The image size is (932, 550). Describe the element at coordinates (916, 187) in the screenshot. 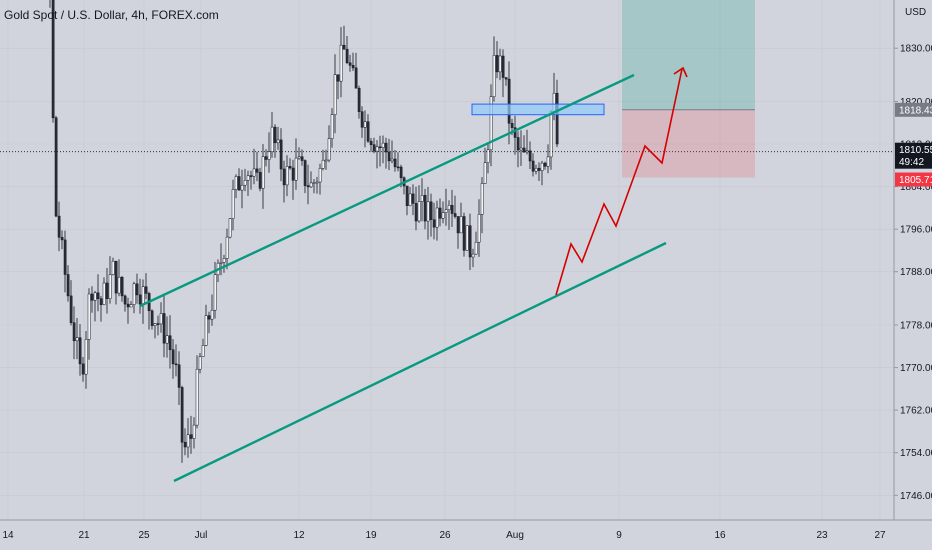

I see `price-tick-label: 1804.00` at that location.